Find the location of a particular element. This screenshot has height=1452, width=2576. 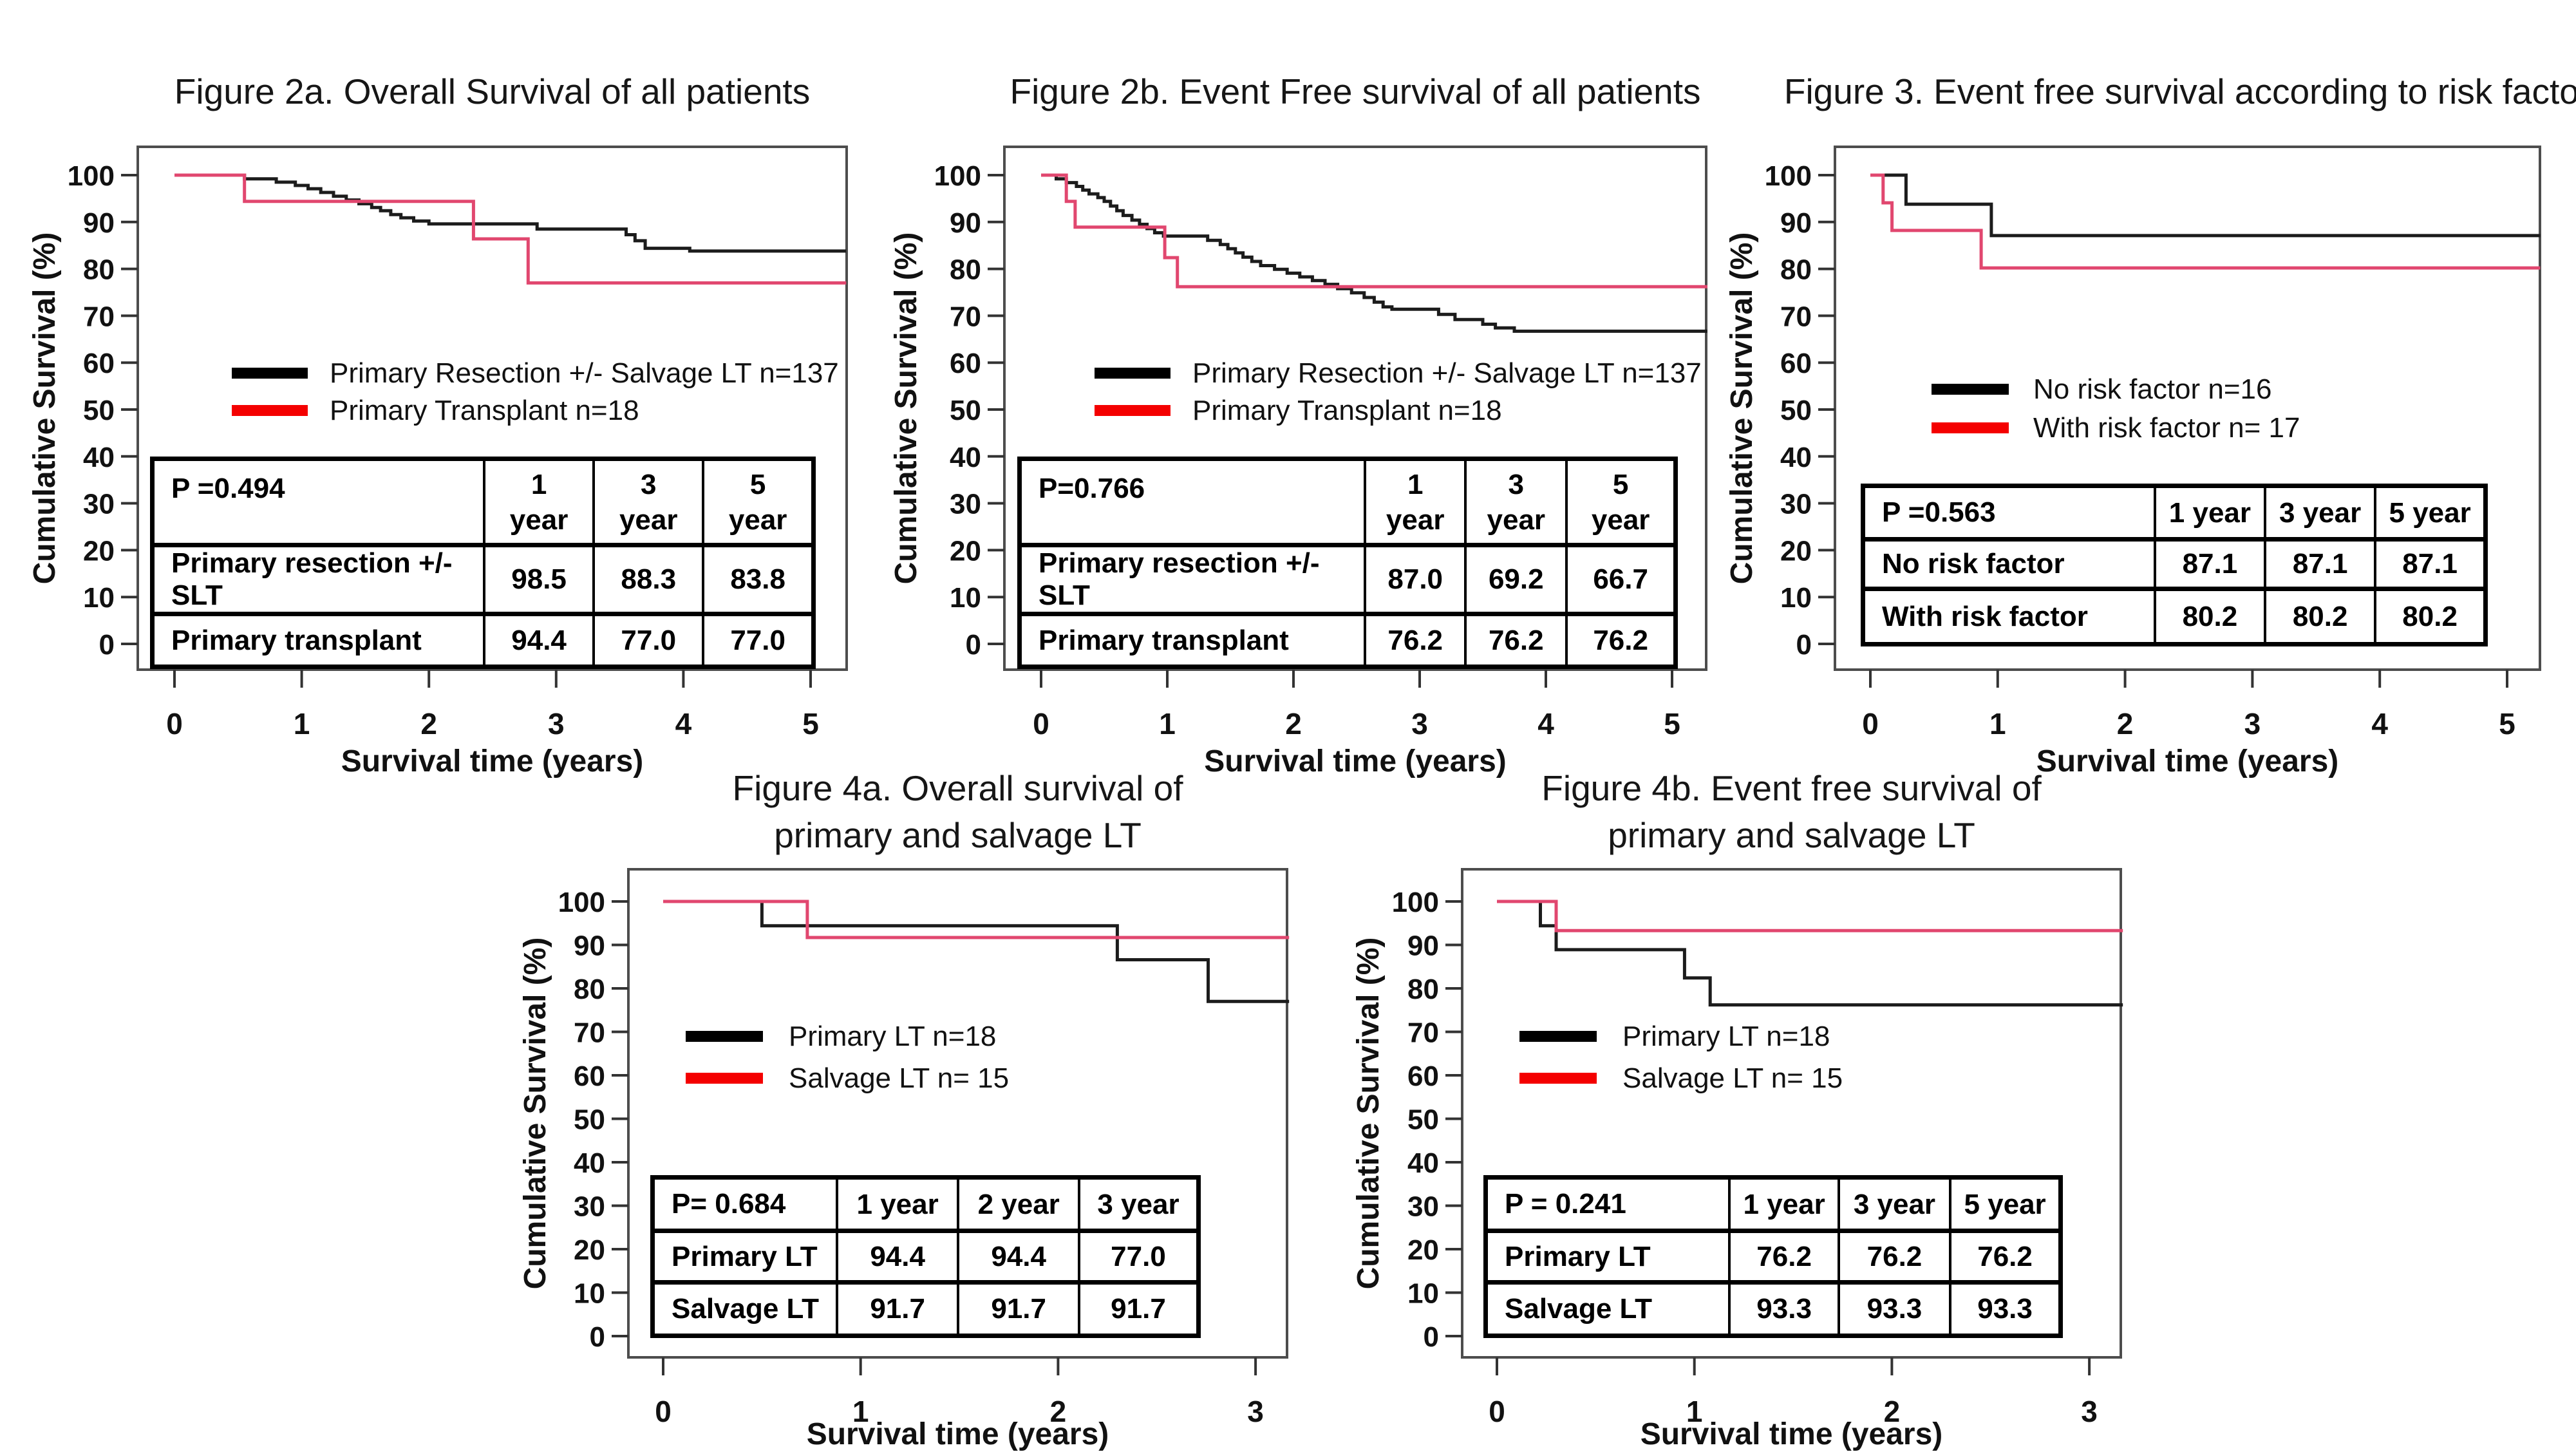

table-row-label: Primary LT is located at coordinates (1607, 1256).